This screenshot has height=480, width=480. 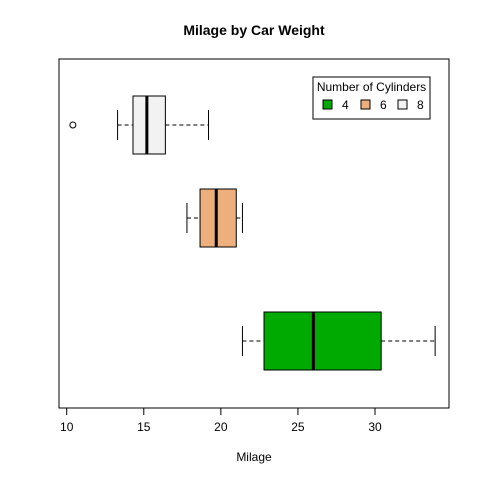 What do you see at coordinates (345, 105) in the screenshot?
I see `legend-label-4: 4` at bounding box center [345, 105].